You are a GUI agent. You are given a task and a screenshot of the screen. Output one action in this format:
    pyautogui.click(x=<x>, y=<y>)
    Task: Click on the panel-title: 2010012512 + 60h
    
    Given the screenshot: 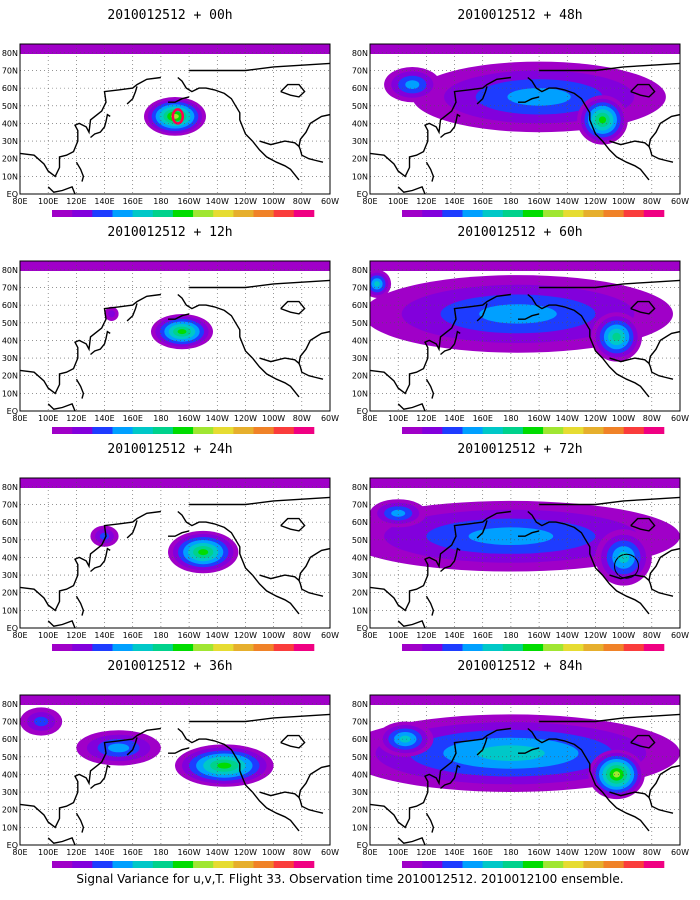 What is the action you would take?
    pyautogui.click(x=520, y=232)
    